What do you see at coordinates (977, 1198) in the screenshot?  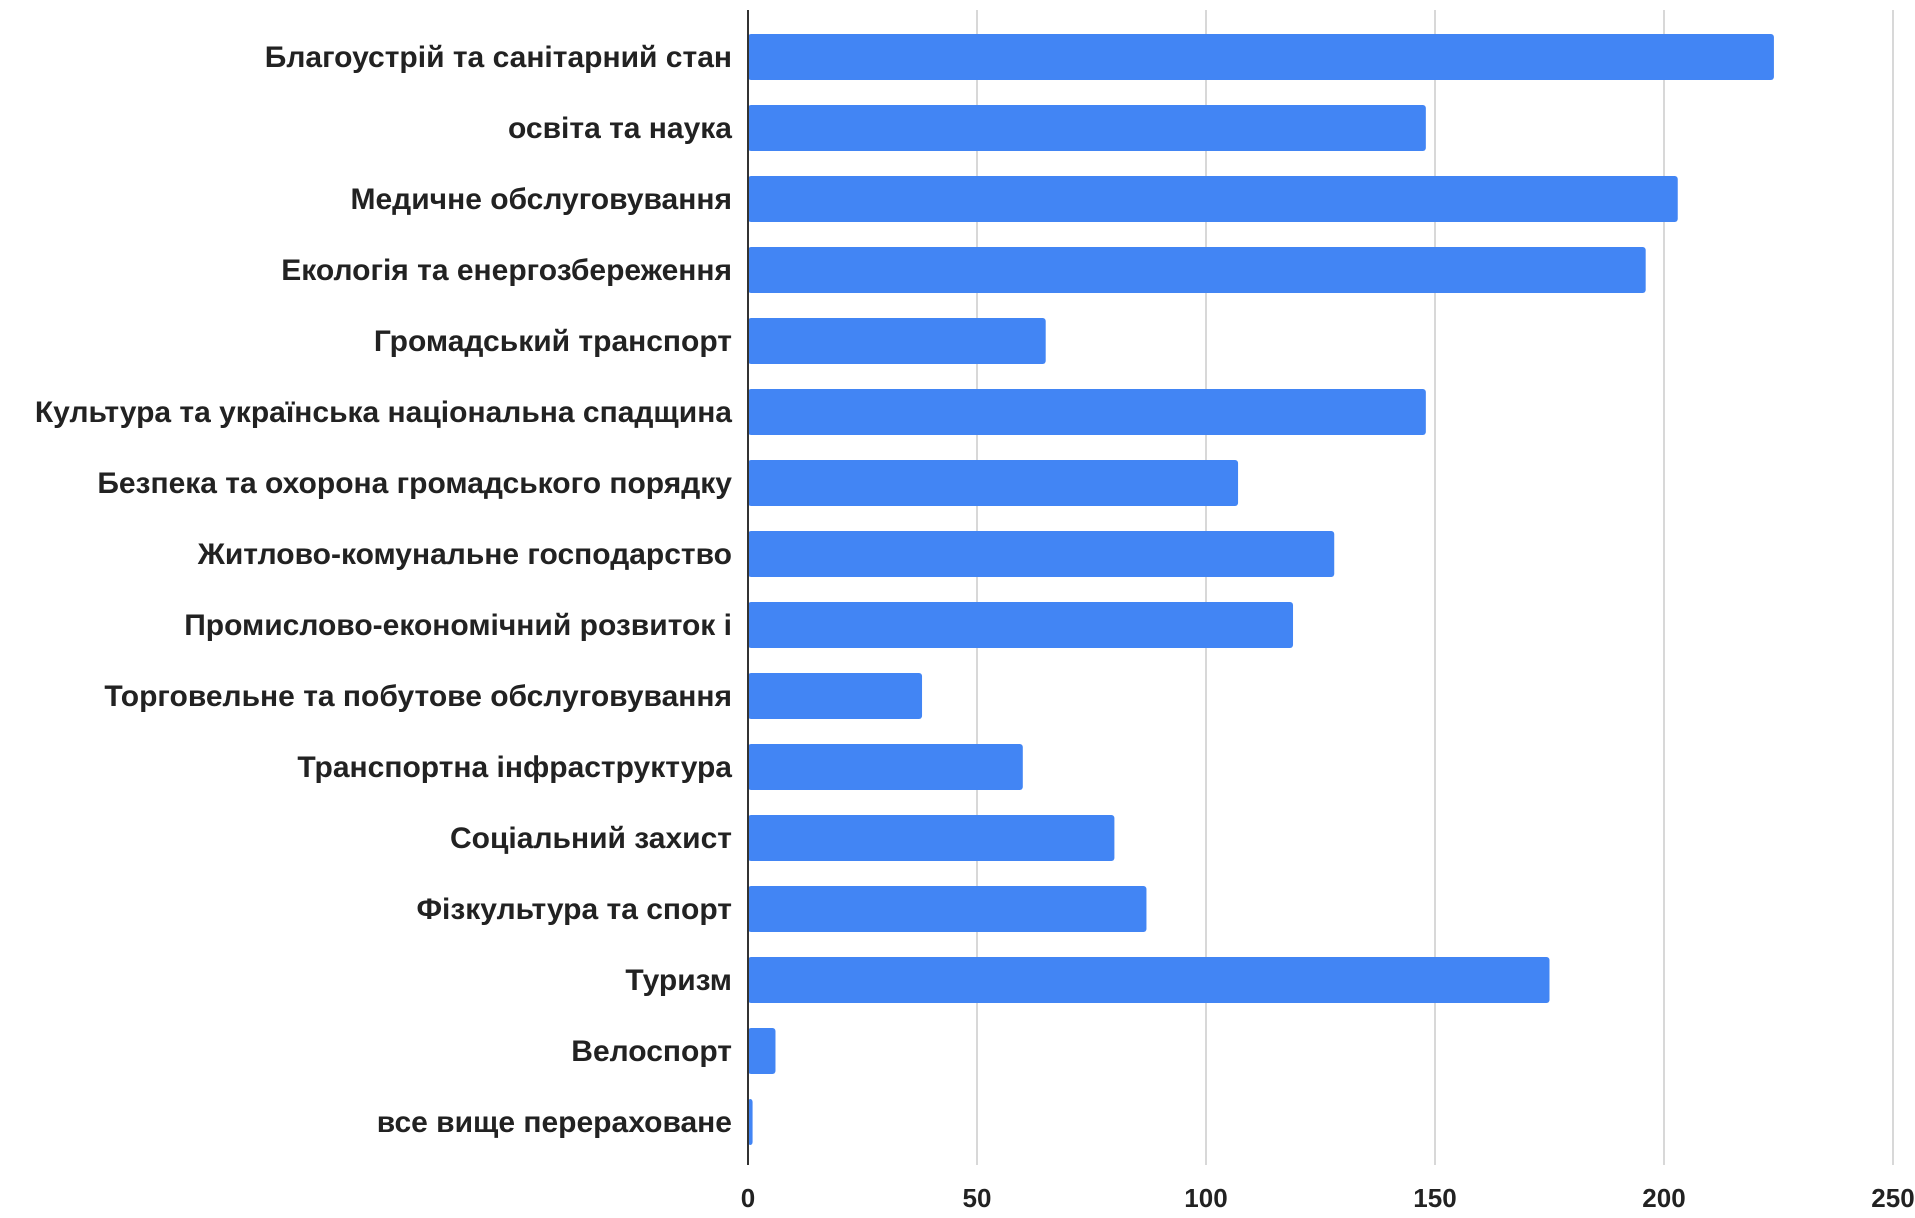 I see `x-tick-label: 50` at bounding box center [977, 1198].